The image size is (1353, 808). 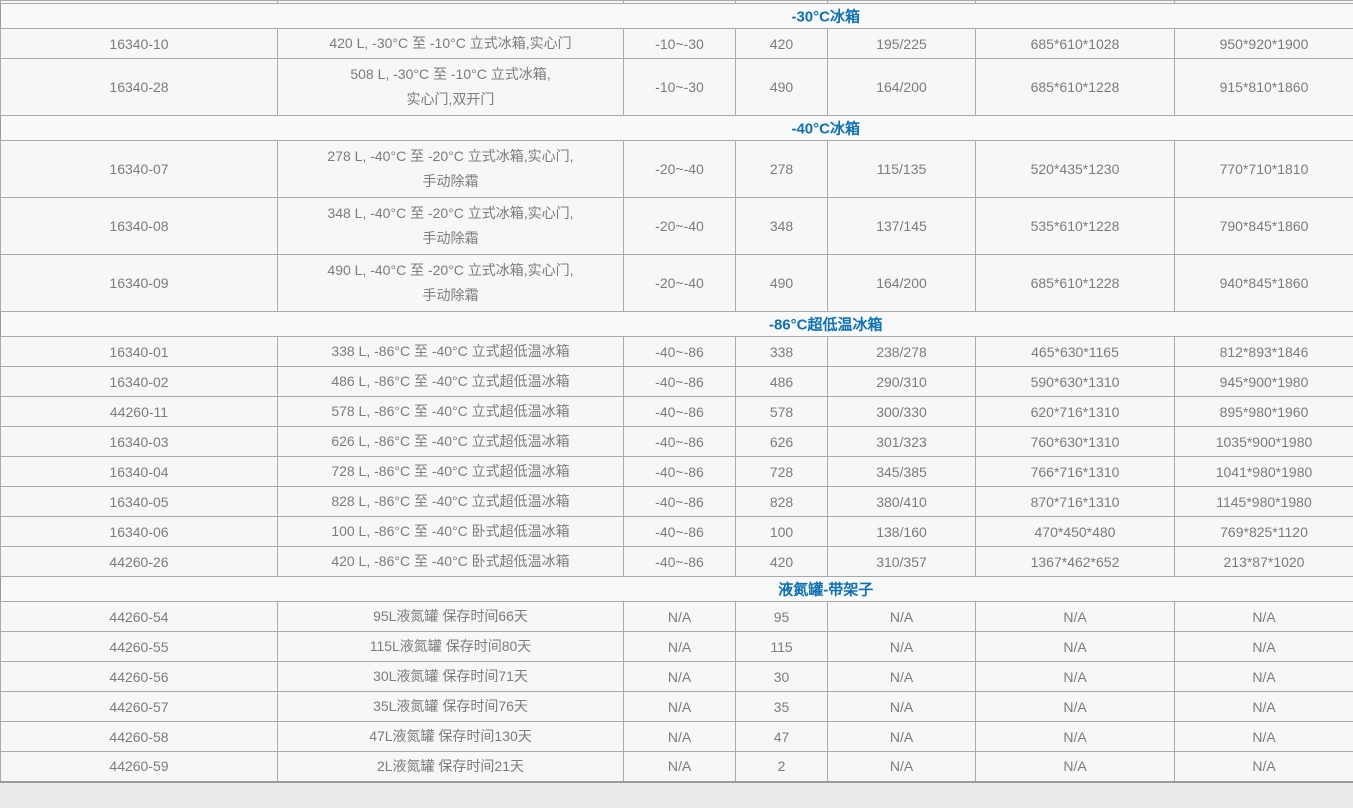 I want to click on cell-exterior-size: 915*810*1860, so click(x=1263, y=87).